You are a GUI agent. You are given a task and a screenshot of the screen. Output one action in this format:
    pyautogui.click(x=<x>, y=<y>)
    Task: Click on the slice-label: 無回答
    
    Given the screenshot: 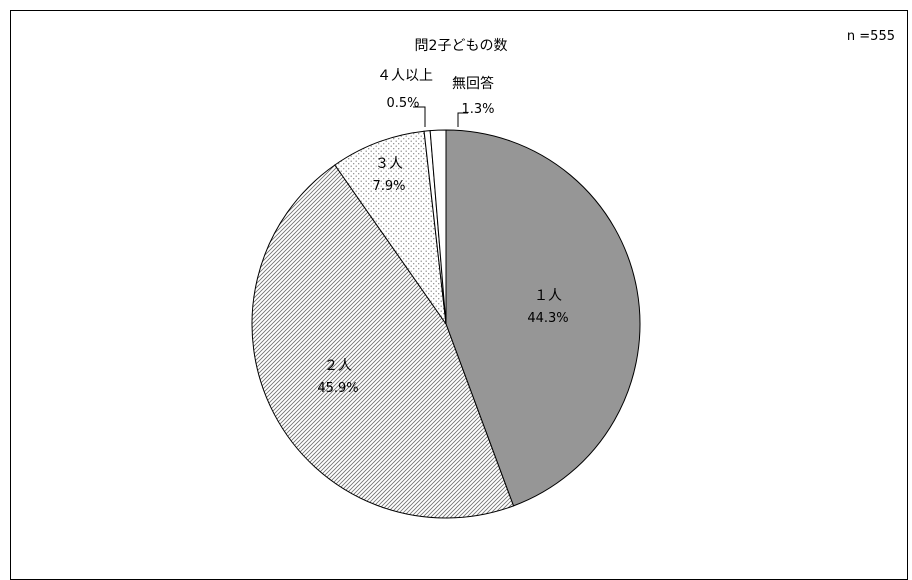 What is the action you would take?
    pyautogui.click(x=473, y=83)
    